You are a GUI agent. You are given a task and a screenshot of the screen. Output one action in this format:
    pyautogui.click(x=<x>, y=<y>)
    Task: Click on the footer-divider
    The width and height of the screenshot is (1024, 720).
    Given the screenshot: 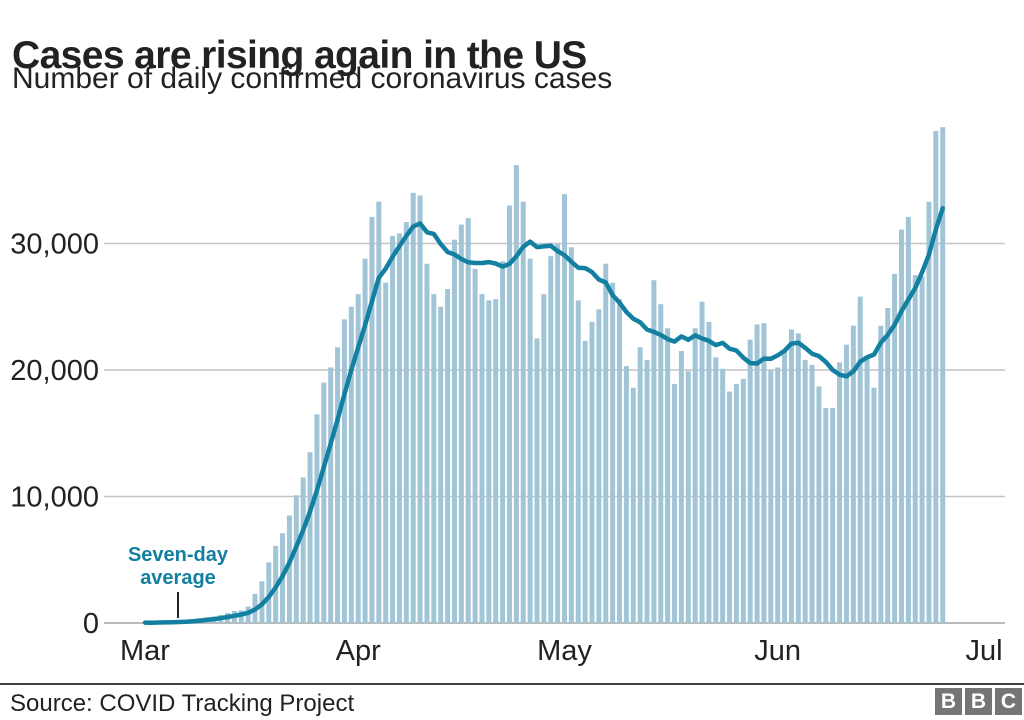 What is the action you would take?
    pyautogui.click(x=512, y=684)
    